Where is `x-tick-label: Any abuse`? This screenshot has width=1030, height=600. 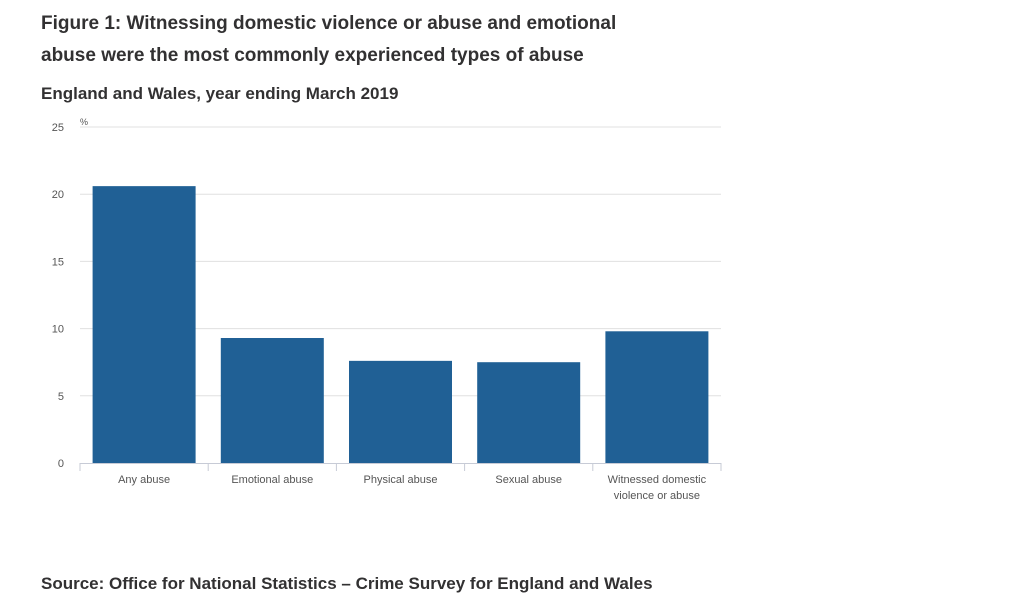
x-tick-label: Any abuse is located at coordinates (144, 480).